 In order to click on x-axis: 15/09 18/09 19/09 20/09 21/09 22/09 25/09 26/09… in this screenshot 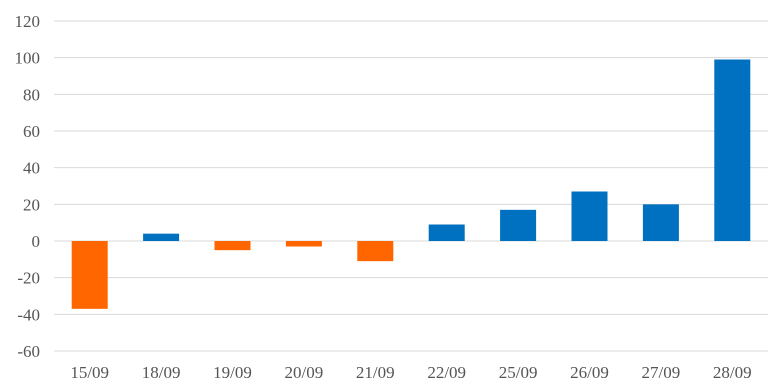, I will do `click(410, 372)`.